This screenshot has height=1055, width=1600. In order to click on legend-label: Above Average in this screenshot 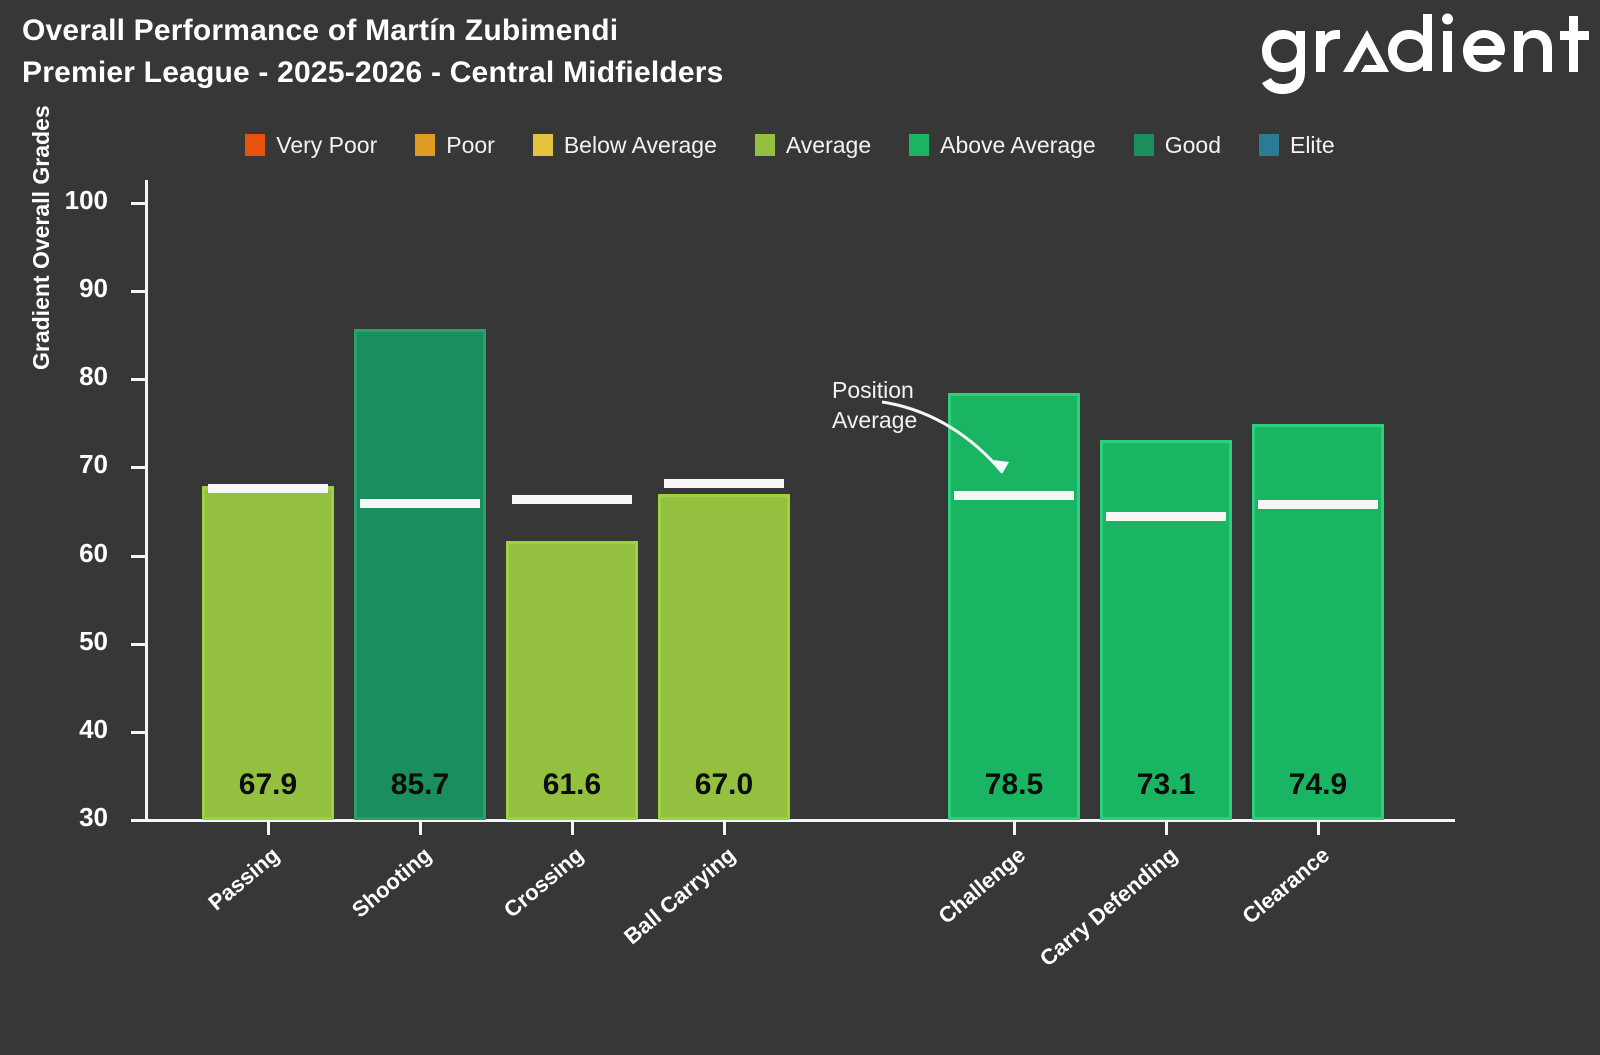, I will do `click(1018, 144)`.